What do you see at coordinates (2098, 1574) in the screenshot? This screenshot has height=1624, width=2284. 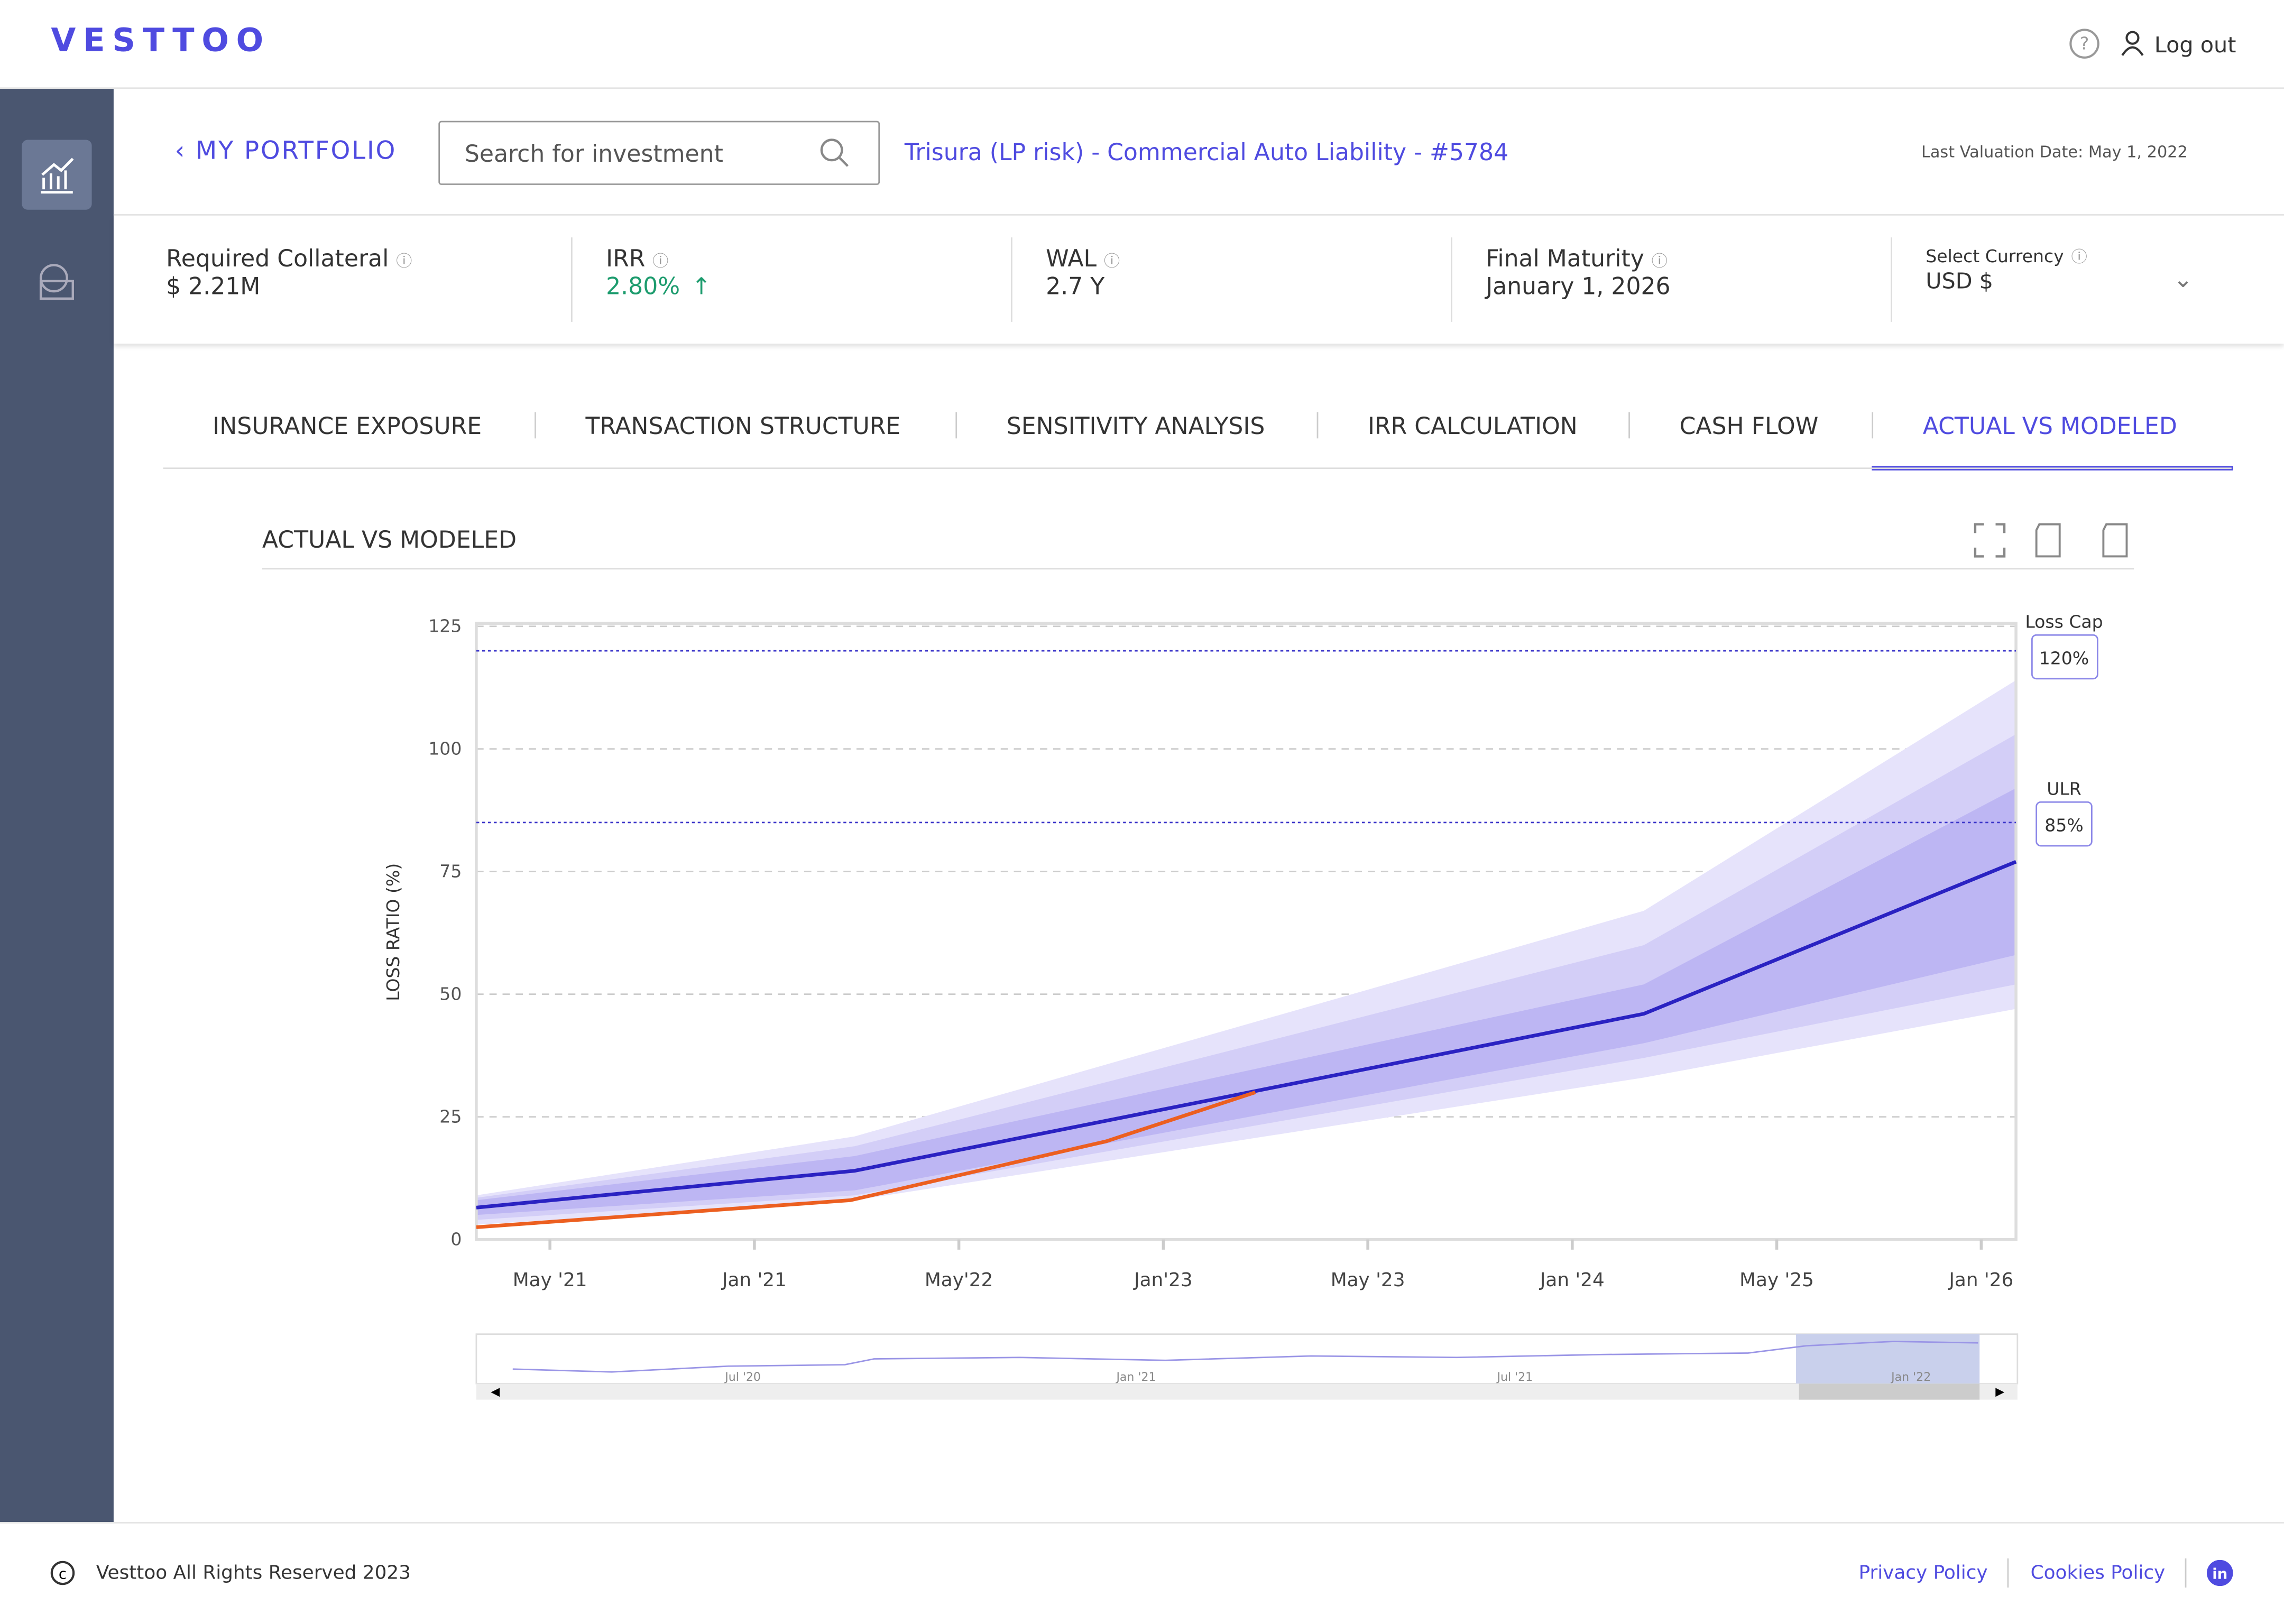 I see `footer-link: Cookies Policy` at bounding box center [2098, 1574].